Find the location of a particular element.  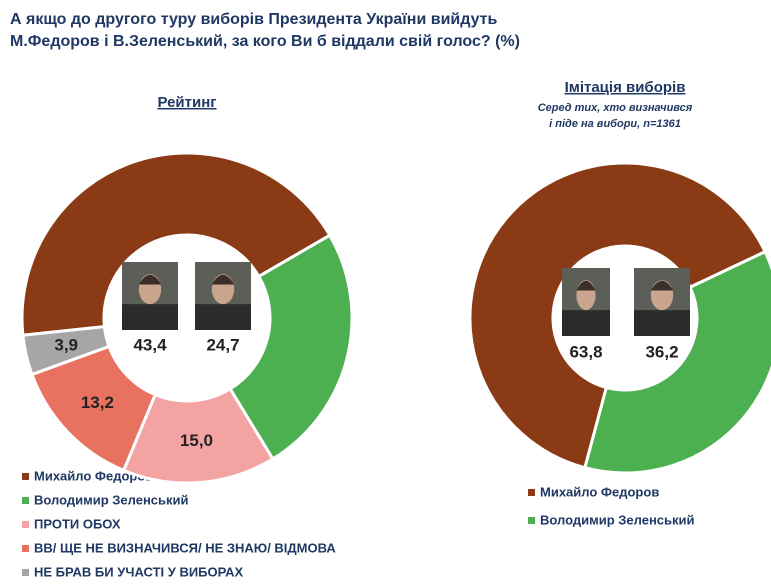

chart-title: Імітація виборів is located at coordinates (625, 87).